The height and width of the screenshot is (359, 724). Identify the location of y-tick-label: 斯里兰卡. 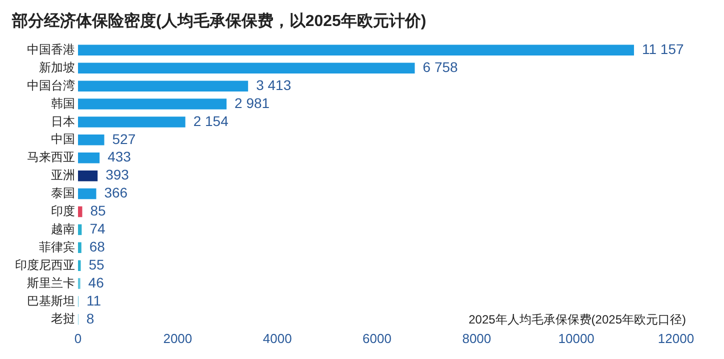
(51, 283).